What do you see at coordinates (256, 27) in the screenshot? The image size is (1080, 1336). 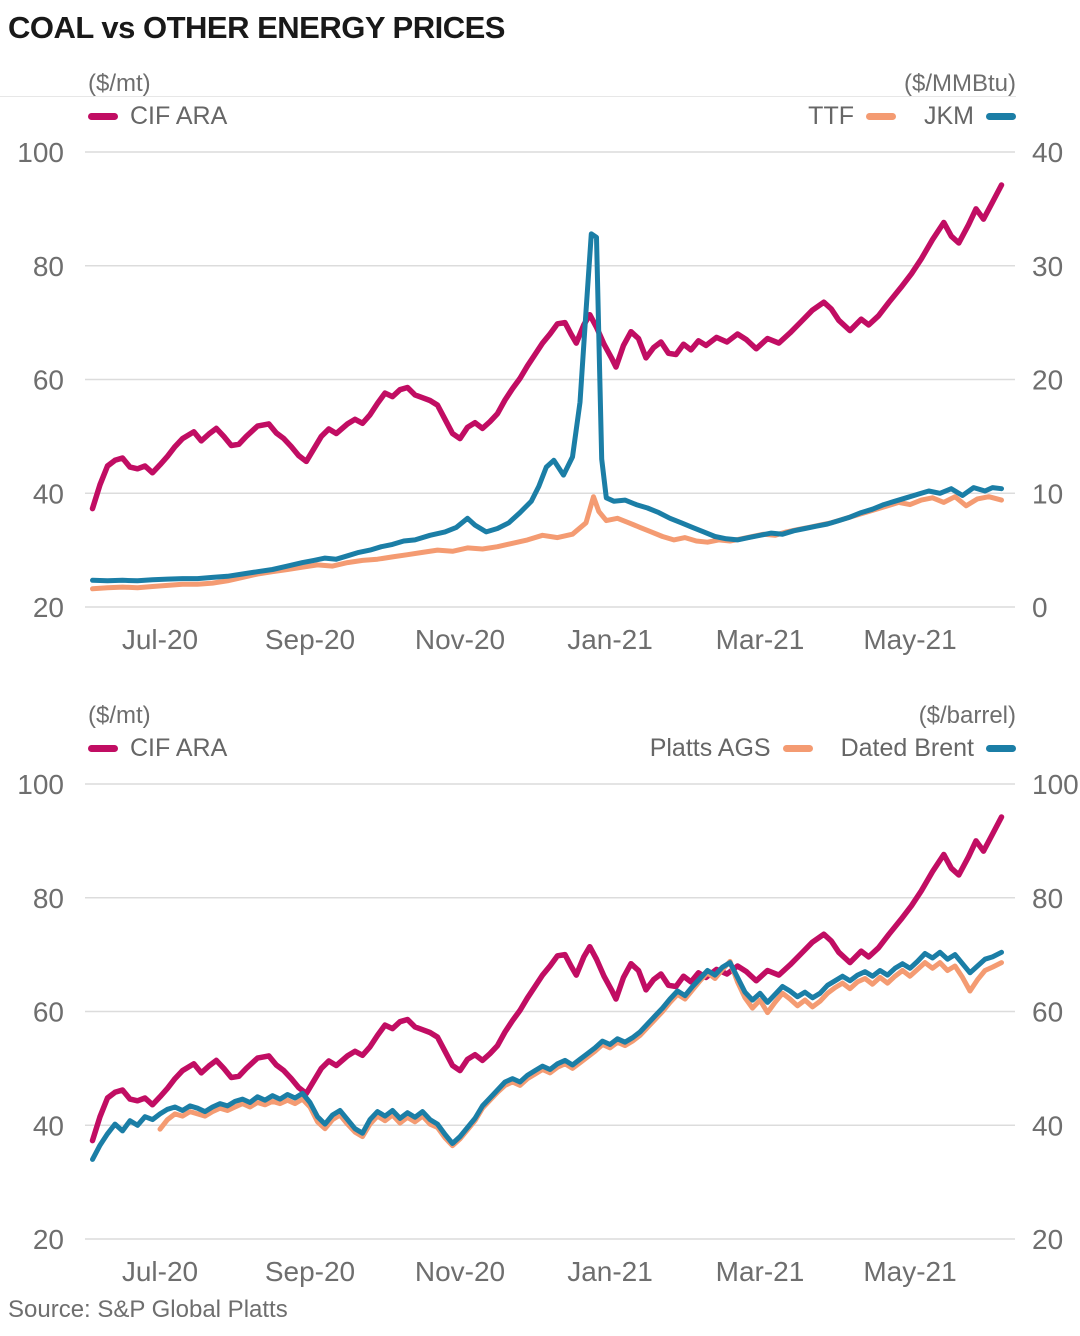 I see `page-title: COAL vs OTHER ENERGY PRICES` at bounding box center [256, 27].